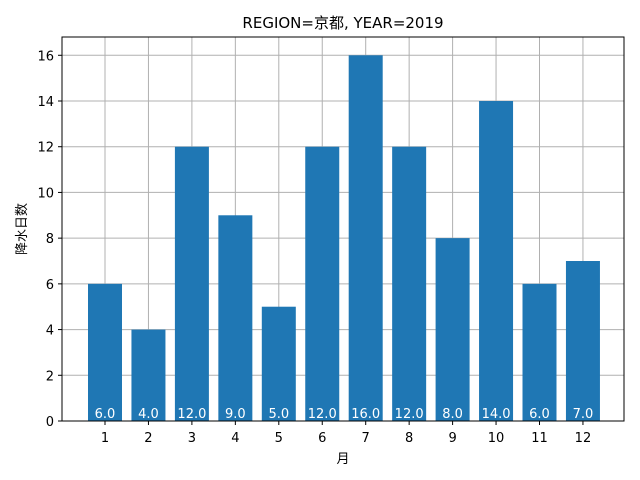 This screenshot has height=480, width=640. I want to click on bar-value-label: 4.0, so click(148, 414).